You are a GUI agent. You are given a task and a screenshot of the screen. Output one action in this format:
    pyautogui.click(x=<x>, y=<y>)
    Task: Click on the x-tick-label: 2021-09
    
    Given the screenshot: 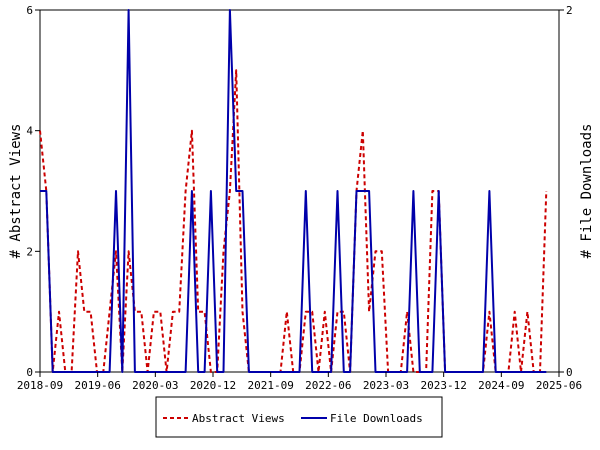 What is the action you would take?
    pyautogui.click(x=270, y=385)
    